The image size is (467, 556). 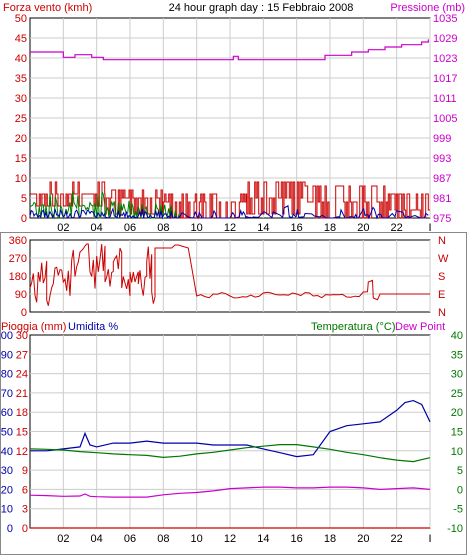 What do you see at coordinates (47, 8) in the screenshot?
I see `wind-axis-label: Forza vento (kmh)` at bounding box center [47, 8].